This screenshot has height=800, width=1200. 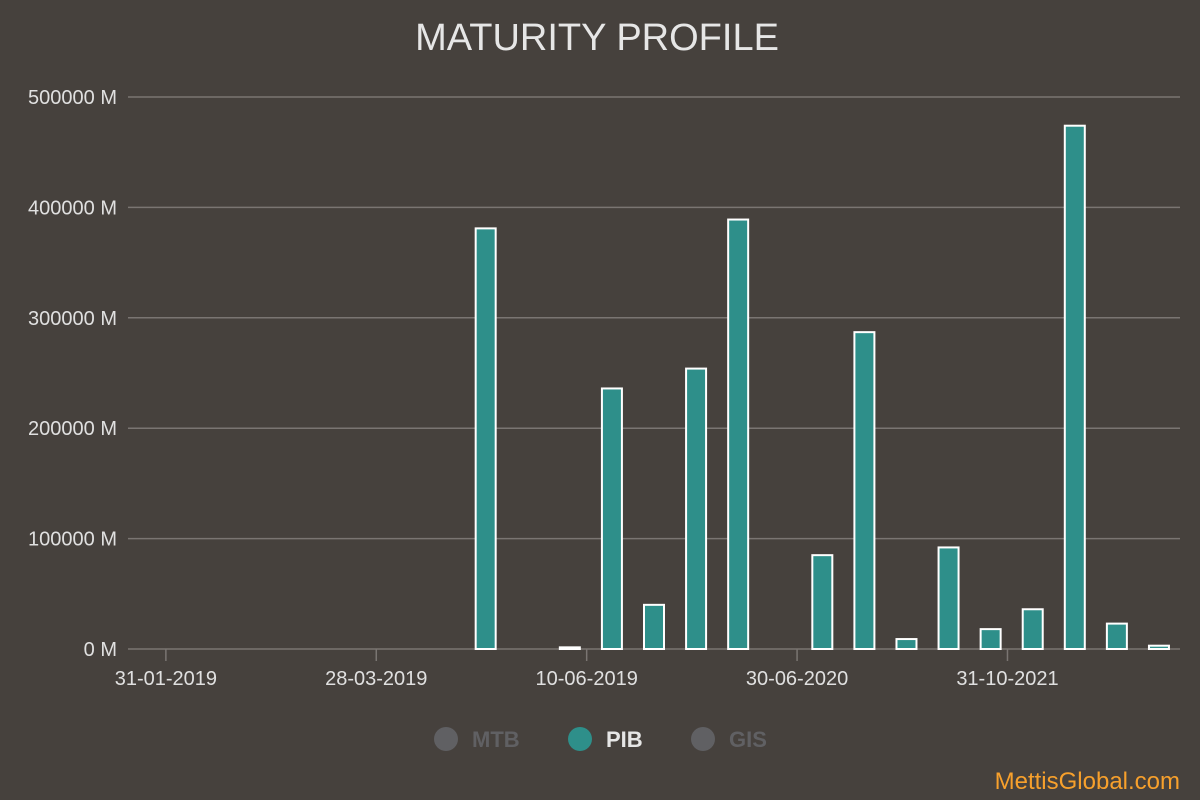 I want to click on legend-label: PIB, so click(x=624, y=739).